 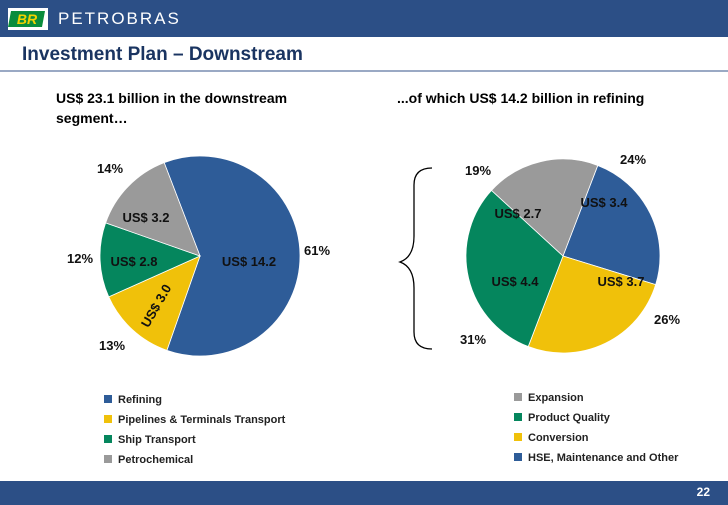 What do you see at coordinates (558, 438) in the screenshot?
I see `right-legend-label: Conversion` at bounding box center [558, 438].